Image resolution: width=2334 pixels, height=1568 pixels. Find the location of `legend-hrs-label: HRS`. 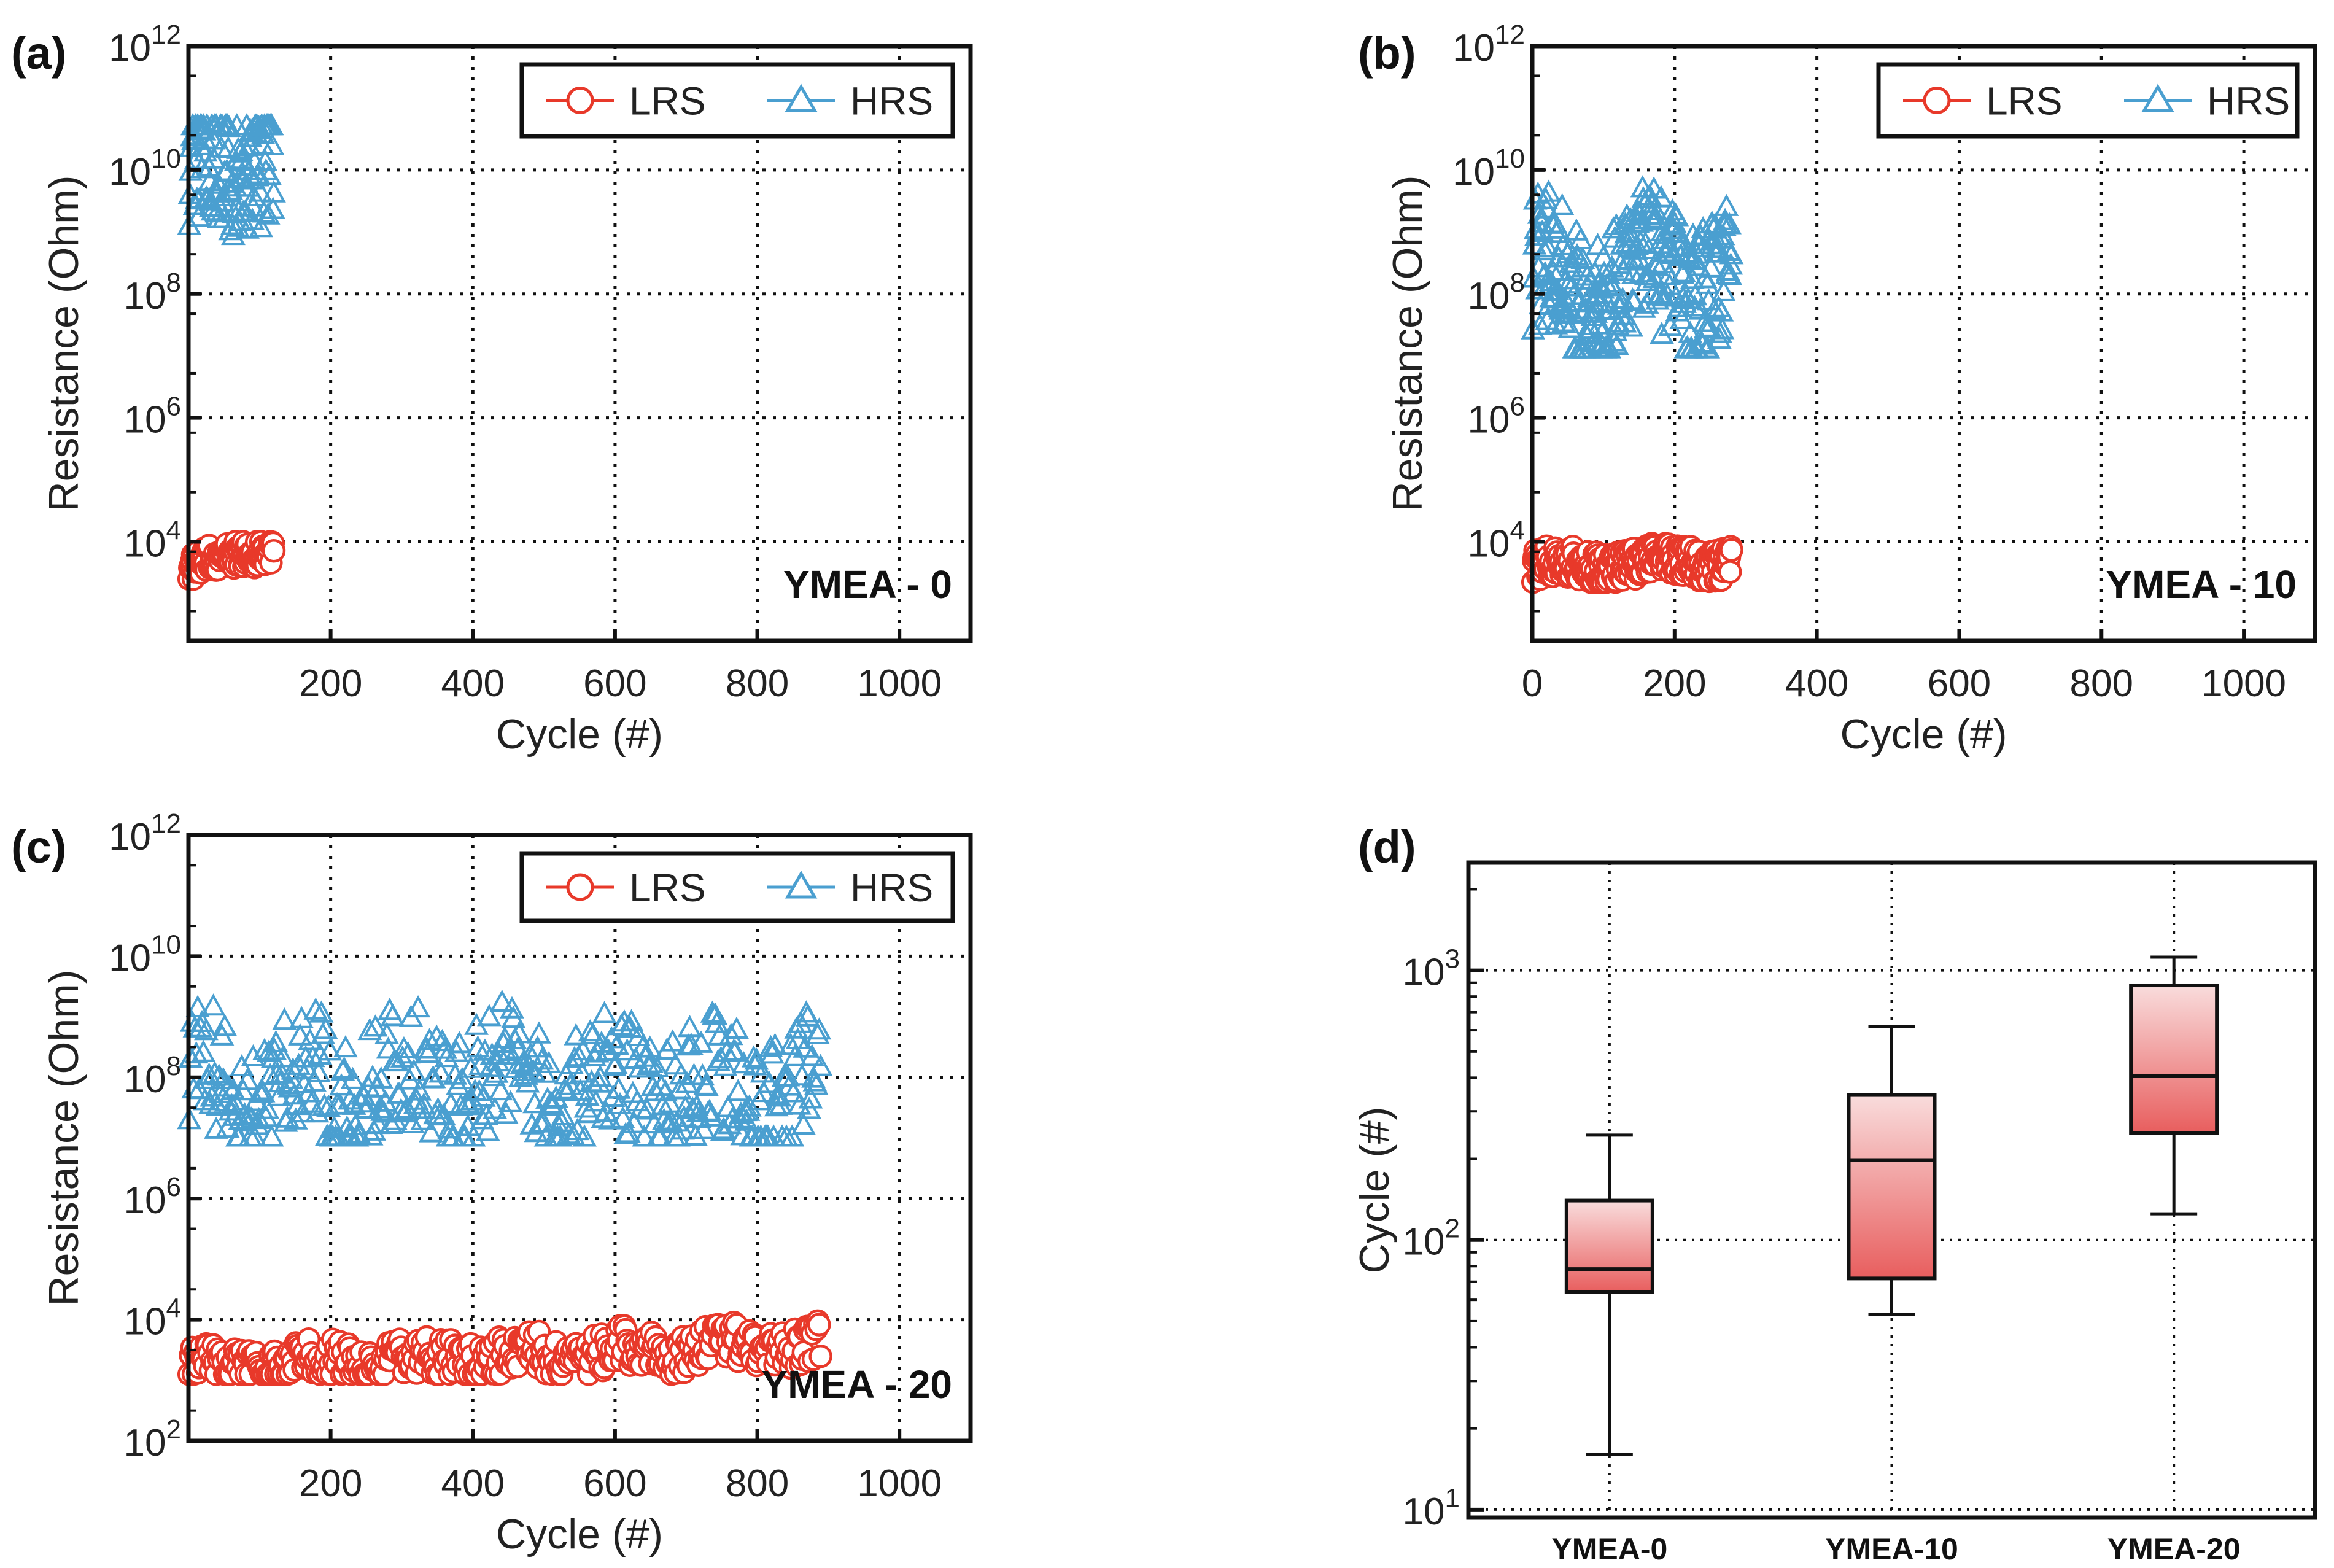

legend-hrs-label: HRS is located at coordinates (2248, 101).